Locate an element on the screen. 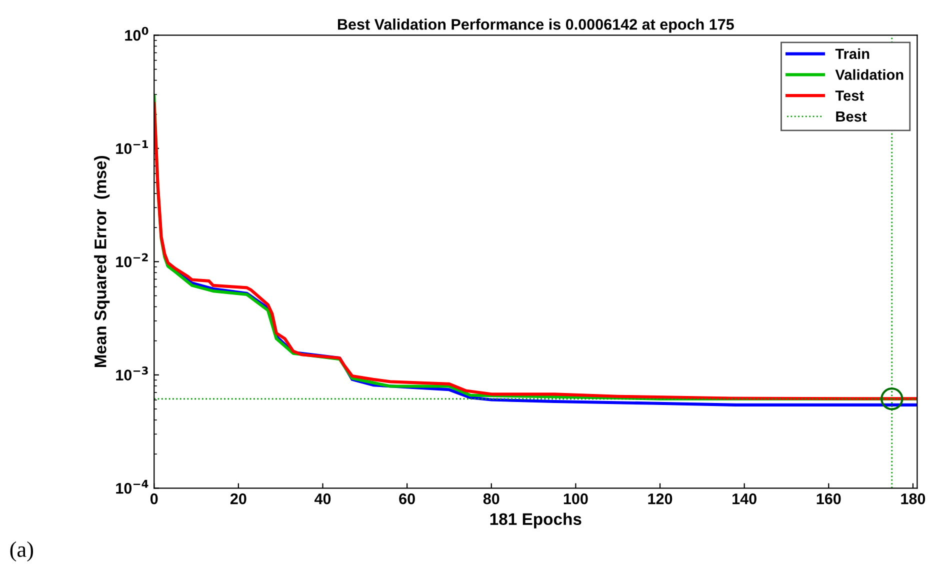 The image size is (934, 577). text: (a) is located at coordinates (22, 551).